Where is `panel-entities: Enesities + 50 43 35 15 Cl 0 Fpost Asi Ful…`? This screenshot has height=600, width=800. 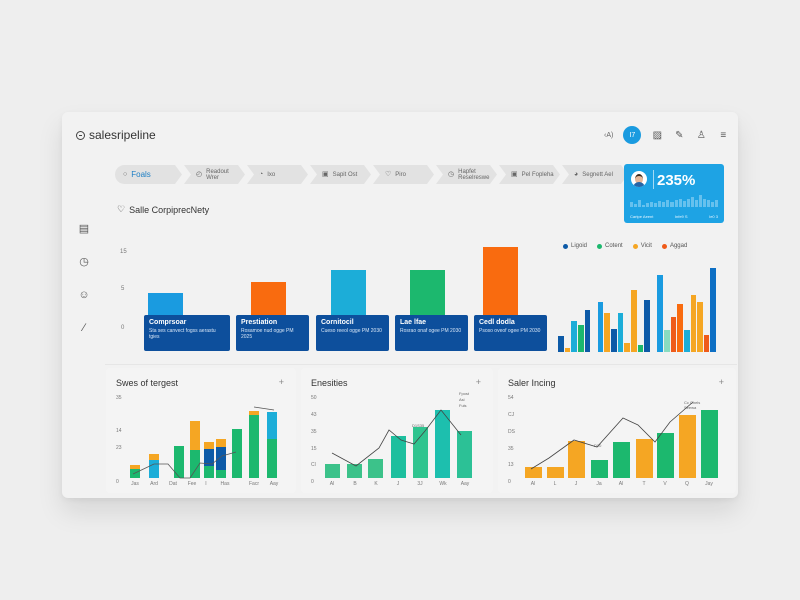
panel-entities: Enesities + 50 43 35 15 Cl 0 Fpost Asi Ful… is located at coordinates (397, 430).